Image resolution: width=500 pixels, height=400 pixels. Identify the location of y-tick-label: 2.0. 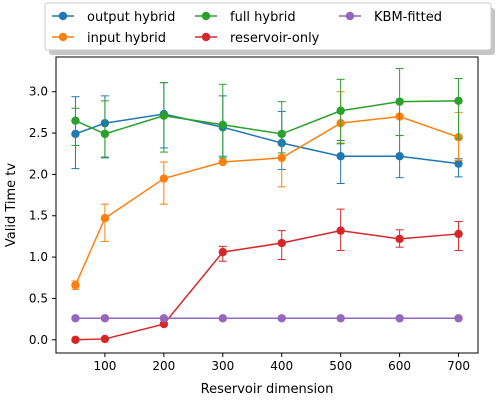
(38, 174).